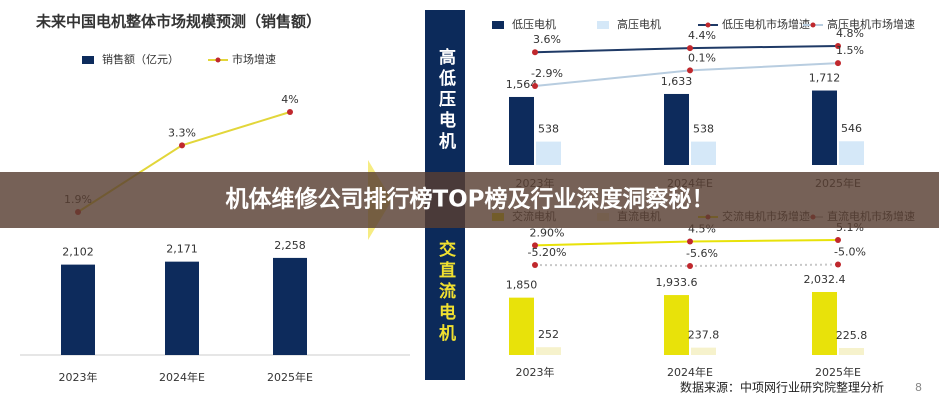  I want to click on legend-label: 销售额（亿元）, so click(140, 59).